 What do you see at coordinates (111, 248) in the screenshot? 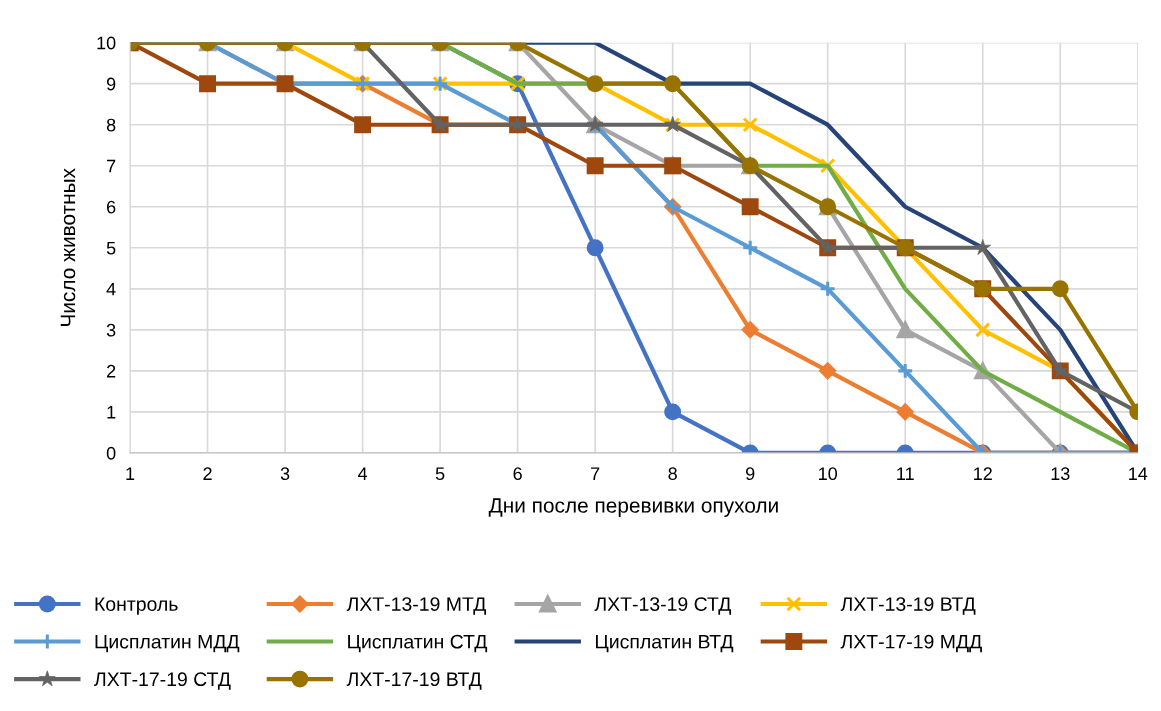
I see `y-tick-label: 5` at bounding box center [111, 248].